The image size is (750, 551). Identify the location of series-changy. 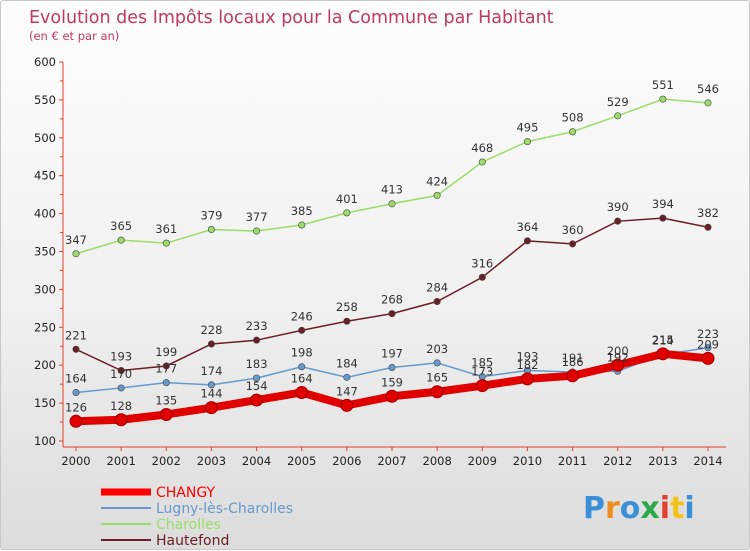
(392, 387).